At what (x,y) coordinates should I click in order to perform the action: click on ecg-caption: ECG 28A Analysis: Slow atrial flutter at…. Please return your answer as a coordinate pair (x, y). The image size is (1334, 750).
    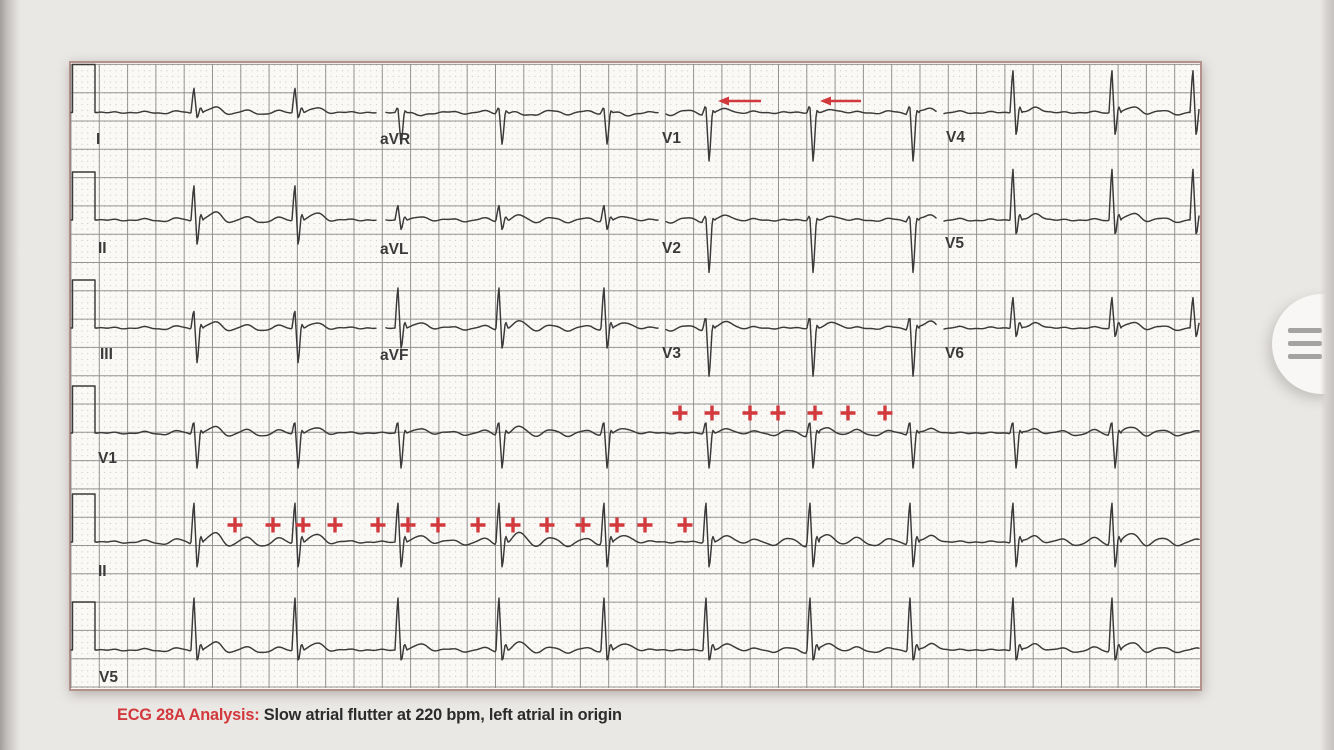
    Looking at the image, I should click on (369, 715).